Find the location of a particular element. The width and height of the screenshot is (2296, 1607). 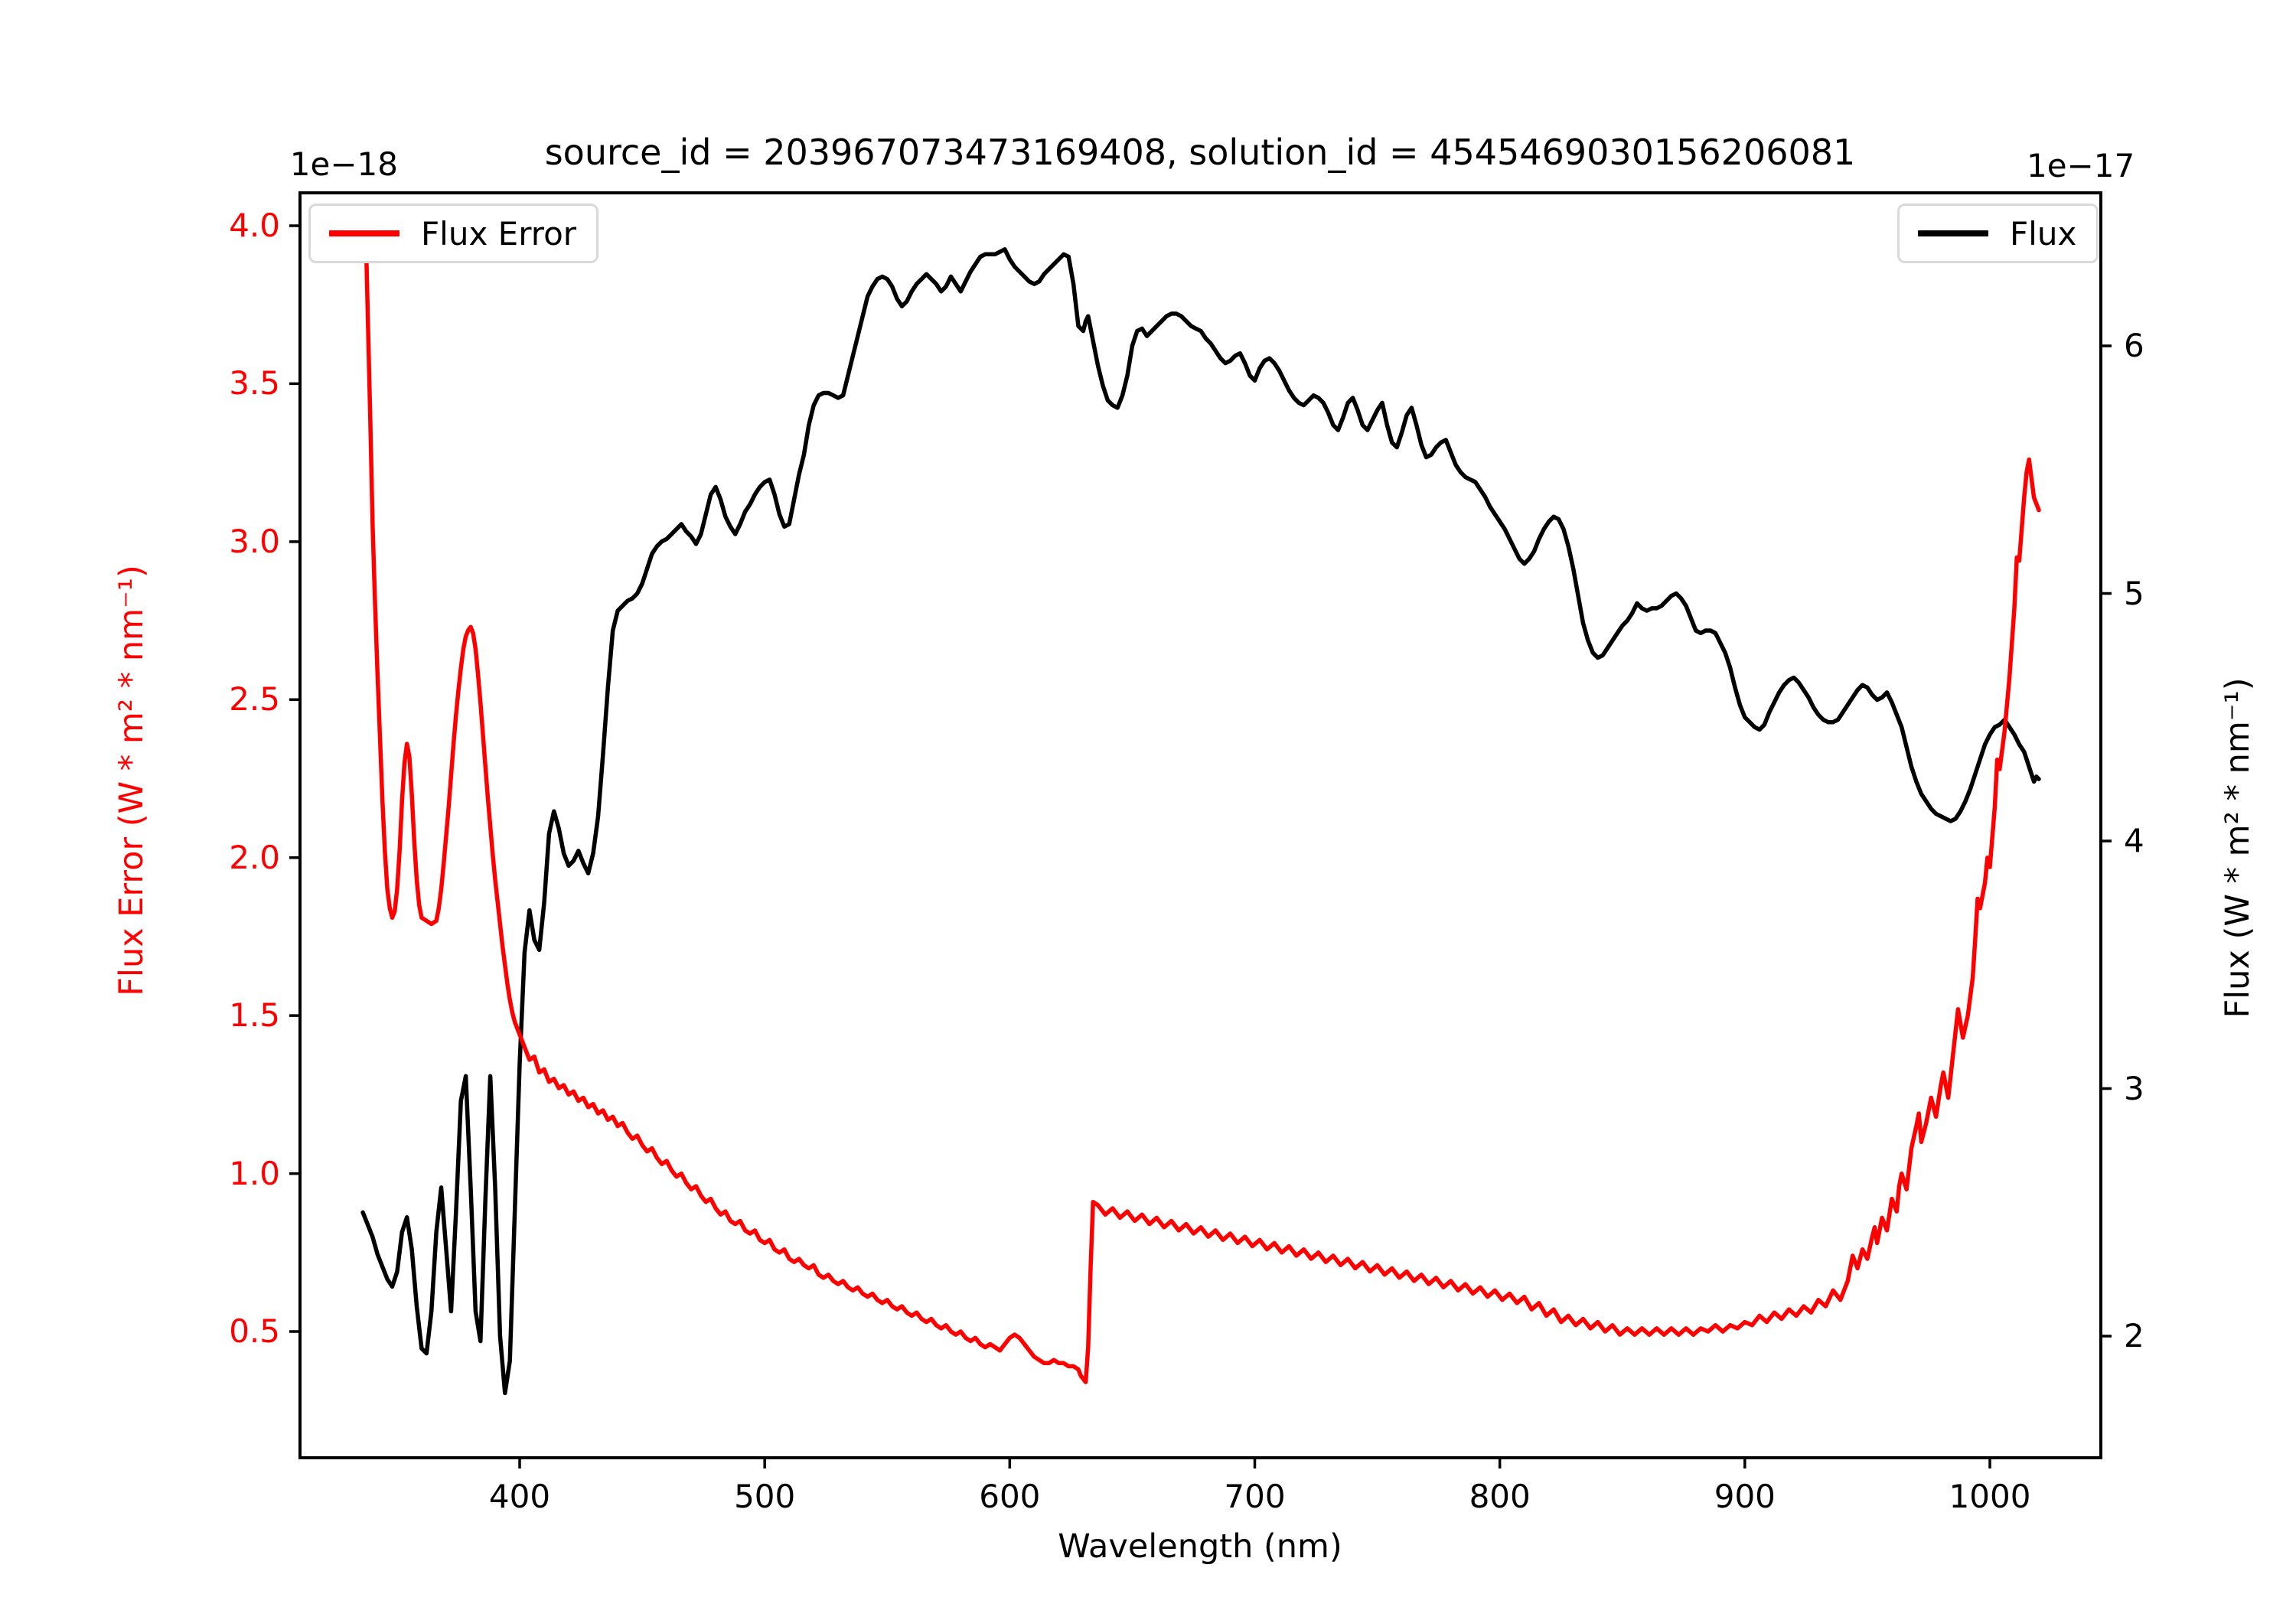

x-tick-label: 700 is located at coordinates (1255, 1496).